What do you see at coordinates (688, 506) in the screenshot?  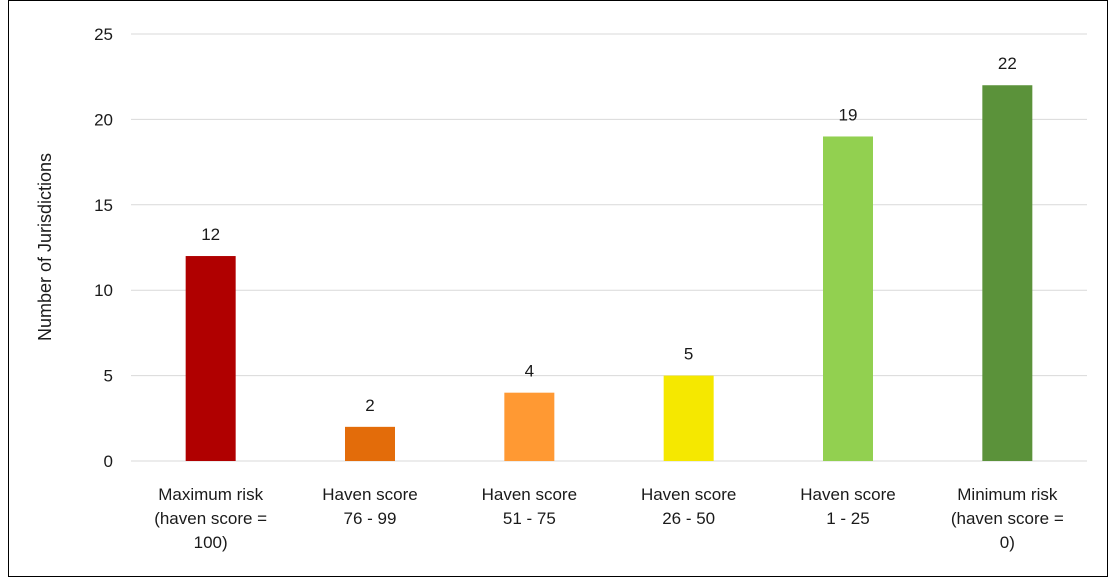 I see `category-label: Haven score 26 - 50` at bounding box center [688, 506].